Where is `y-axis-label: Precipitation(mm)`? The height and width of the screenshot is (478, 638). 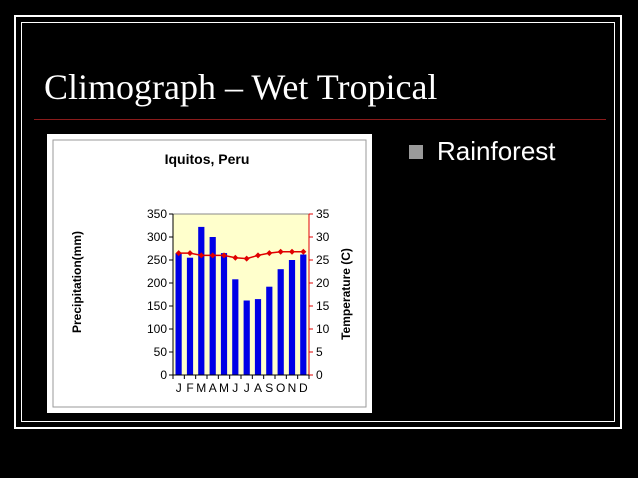 y-axis-label: Precipitation(mm) is located at coordinates (77, 282).